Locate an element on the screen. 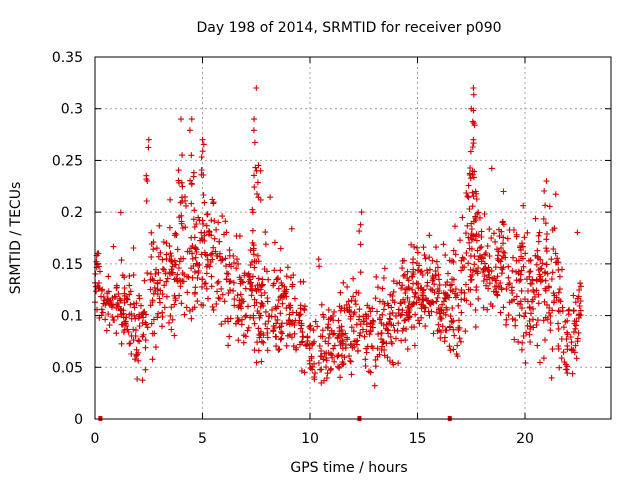  y-axis-label: SRMTID / TECUs is located at coordinates (16, 238).